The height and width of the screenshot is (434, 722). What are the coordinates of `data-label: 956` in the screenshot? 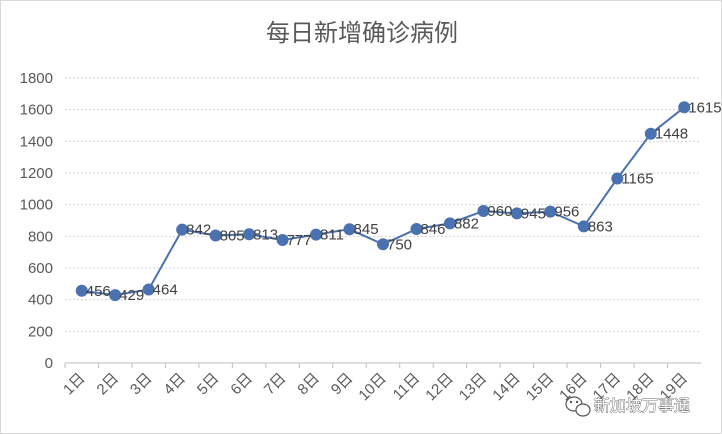 It's located at (566, 212).